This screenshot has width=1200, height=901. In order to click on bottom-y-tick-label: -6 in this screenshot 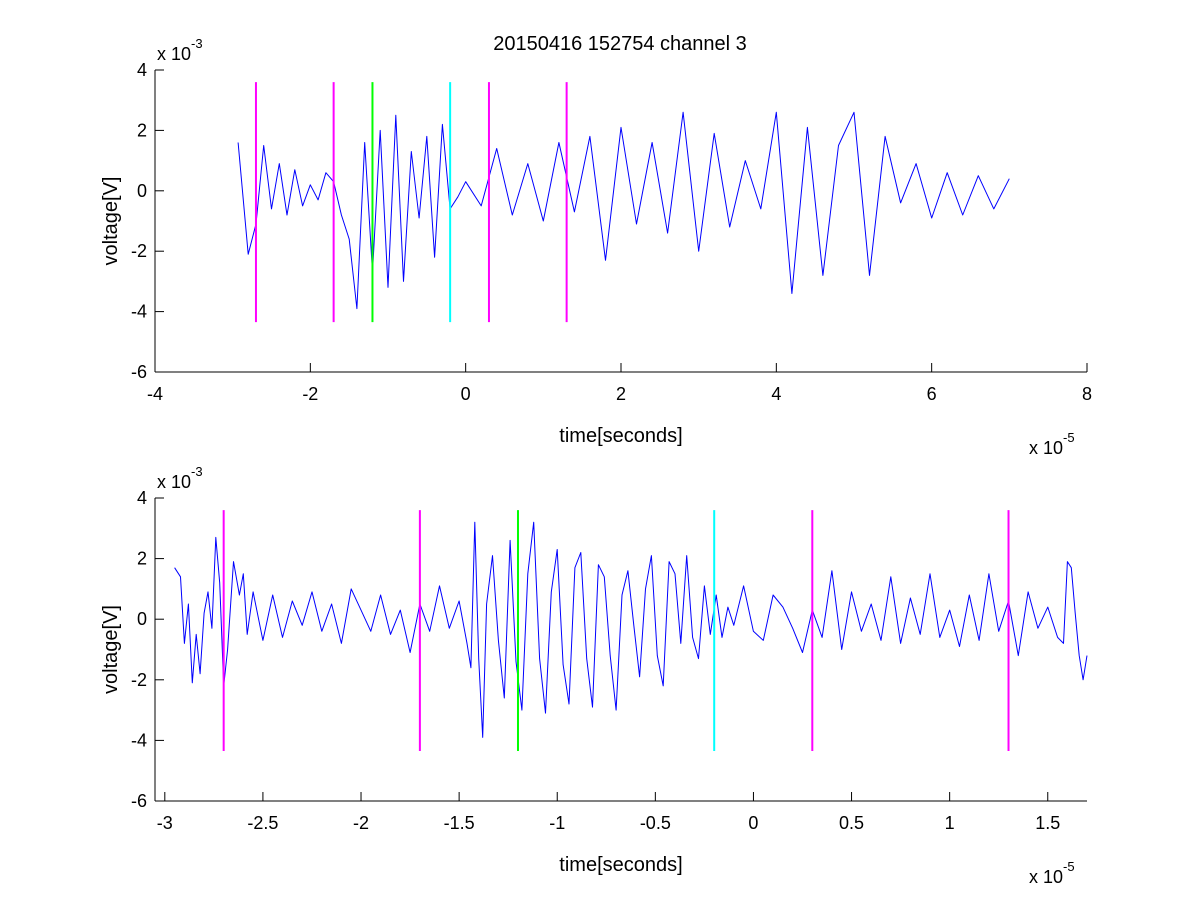, I will do `click(139, 801)`.